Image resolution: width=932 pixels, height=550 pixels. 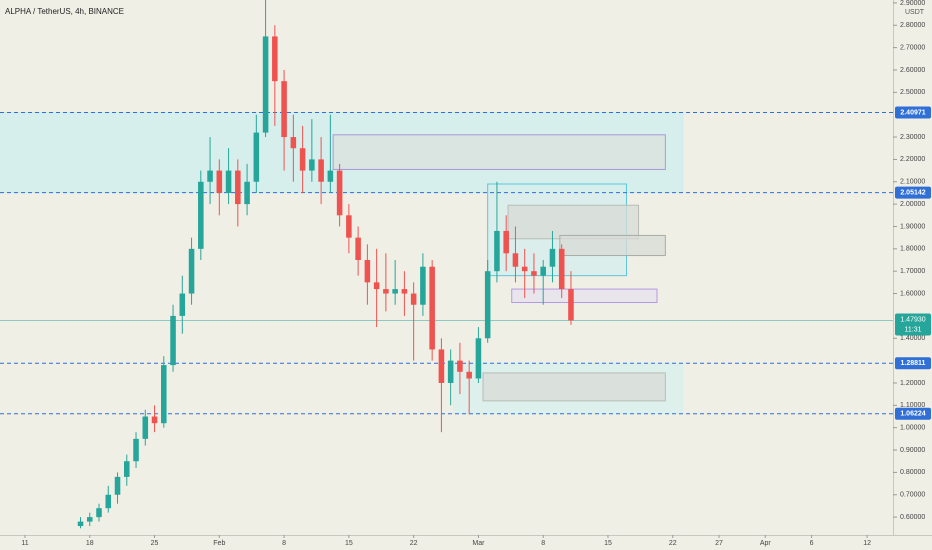 I want to click on x-tick-label: 25, so click(x=155, y=543).